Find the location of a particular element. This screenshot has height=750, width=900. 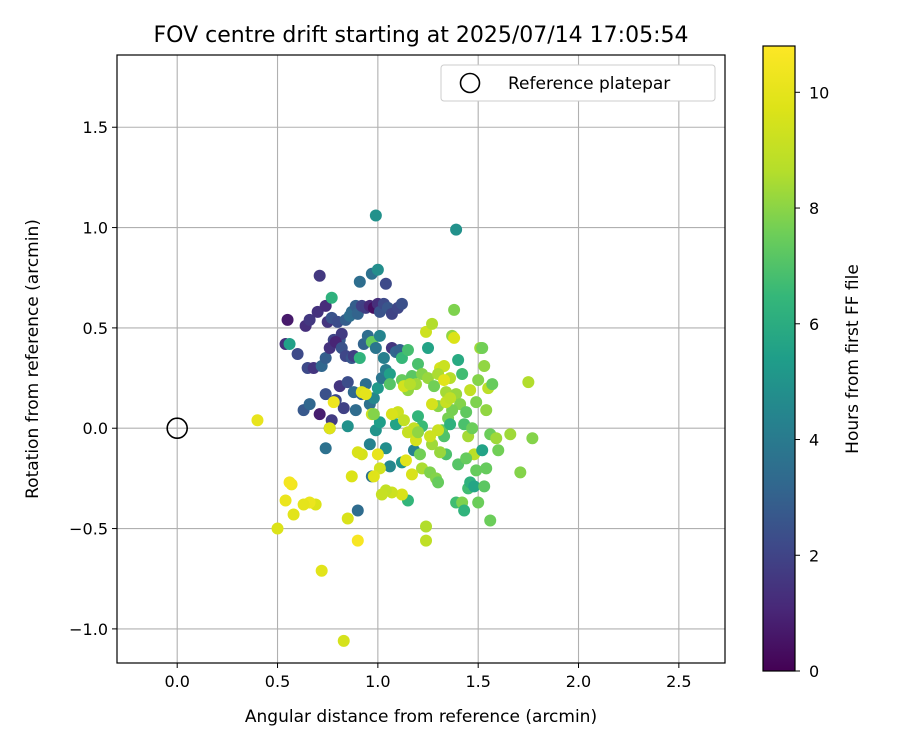

colorbar-gradient is located at coordinates (779, 358).